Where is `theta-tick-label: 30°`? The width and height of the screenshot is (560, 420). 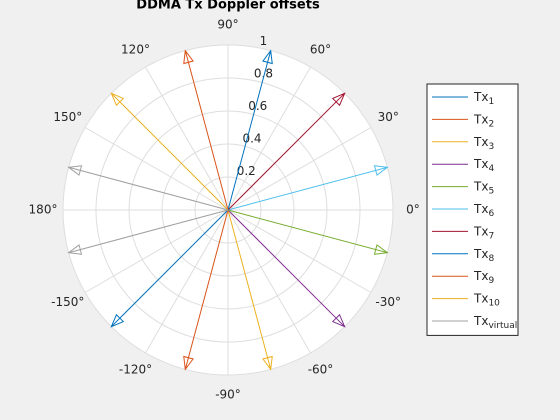 theta-tick-label: 30° is located at coordinates (388, 117).